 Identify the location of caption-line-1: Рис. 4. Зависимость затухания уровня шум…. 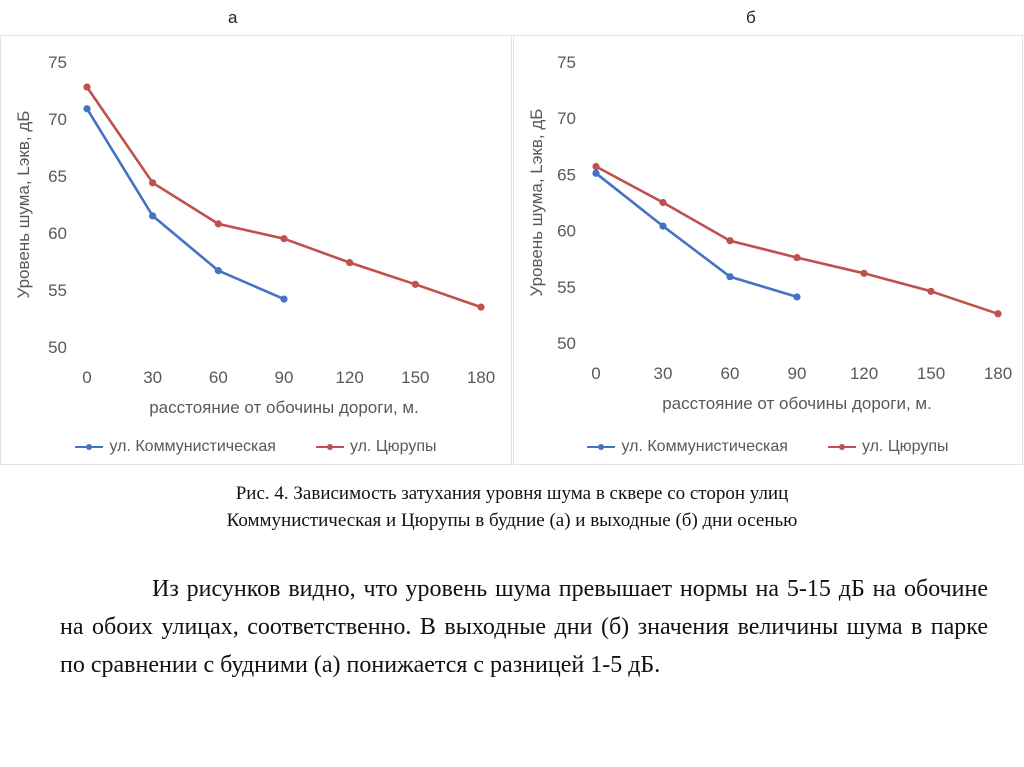
(512, 493).